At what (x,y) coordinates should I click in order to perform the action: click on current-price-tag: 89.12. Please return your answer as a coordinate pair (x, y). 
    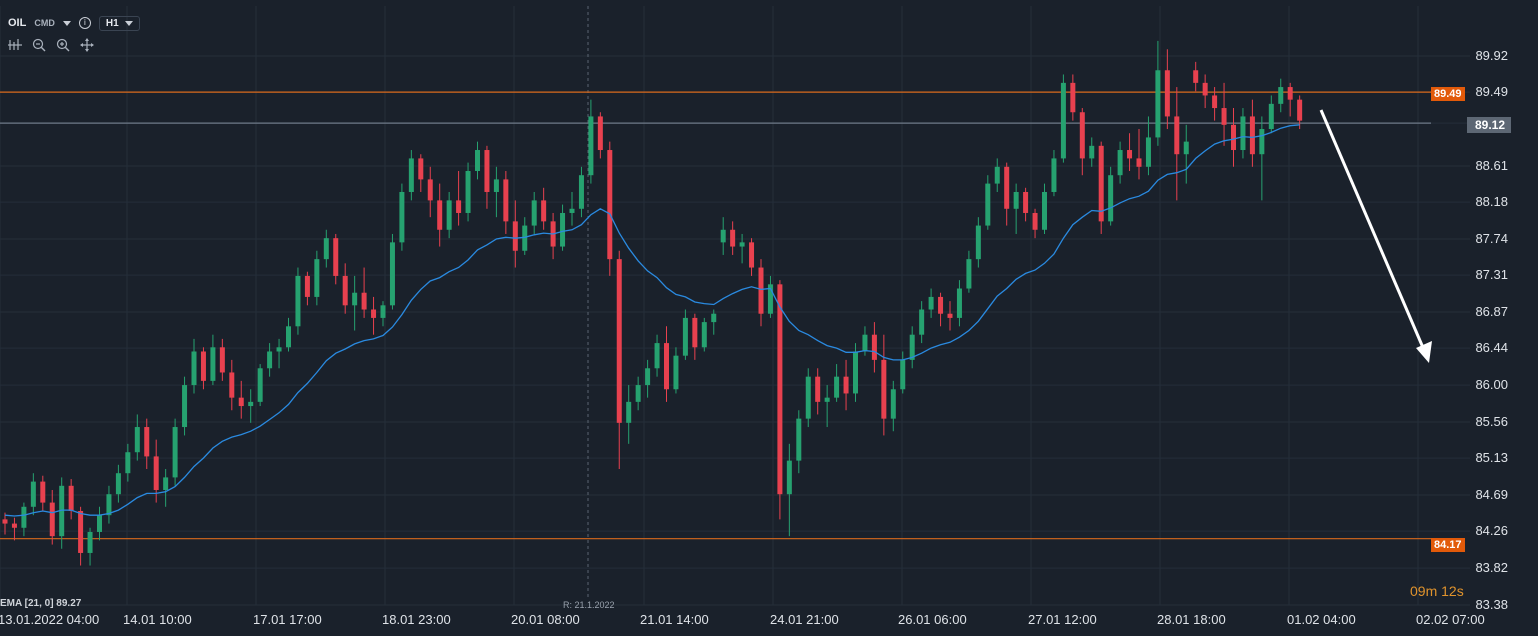
    Looking at the image, I should click on (1489, 125).